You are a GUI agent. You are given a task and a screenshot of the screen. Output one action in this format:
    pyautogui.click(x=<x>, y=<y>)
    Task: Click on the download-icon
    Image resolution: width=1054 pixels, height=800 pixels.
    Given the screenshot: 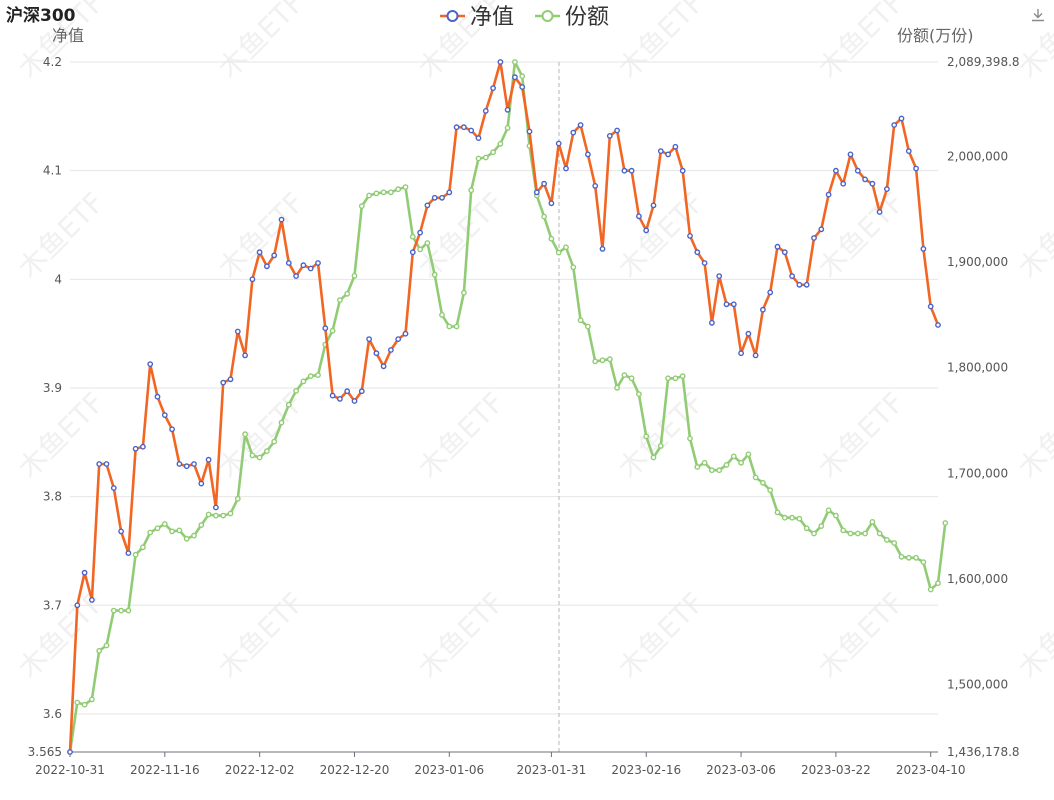 What is the action you would take?
    pyautogui.click(x=1038, y=15)
    